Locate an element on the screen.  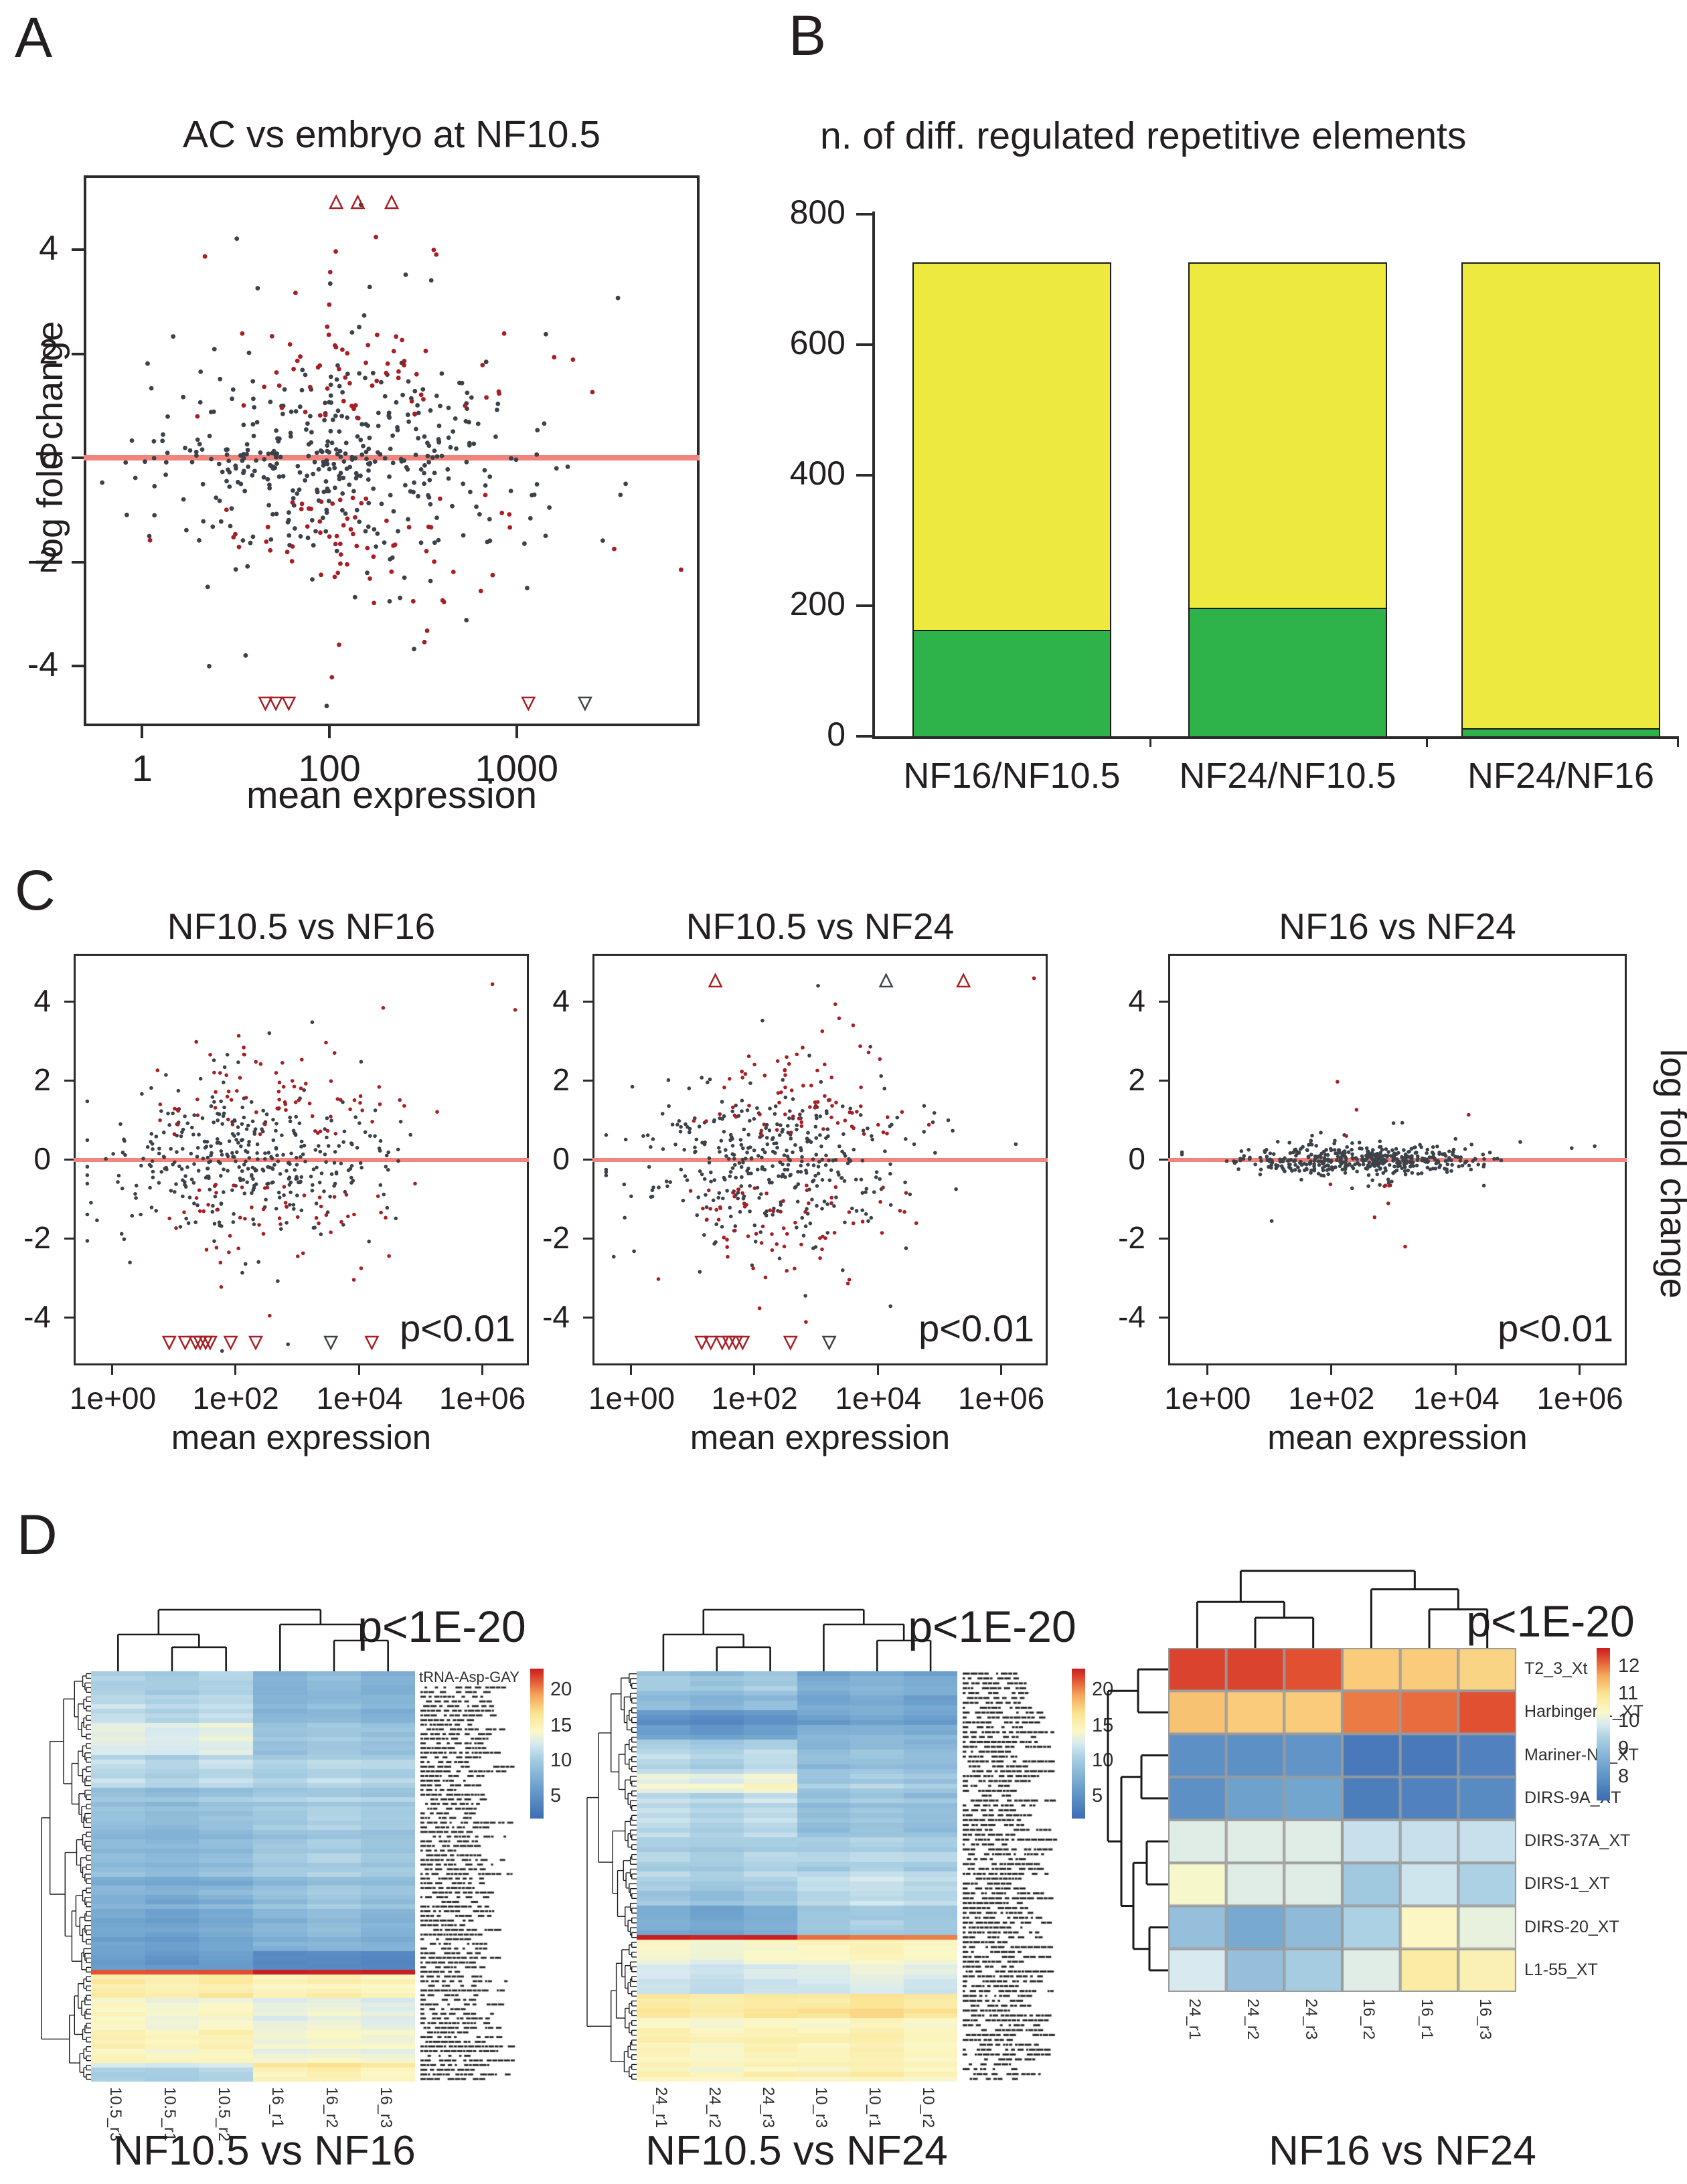
row-labels-illegible is located at coordinates (1010, 1876).